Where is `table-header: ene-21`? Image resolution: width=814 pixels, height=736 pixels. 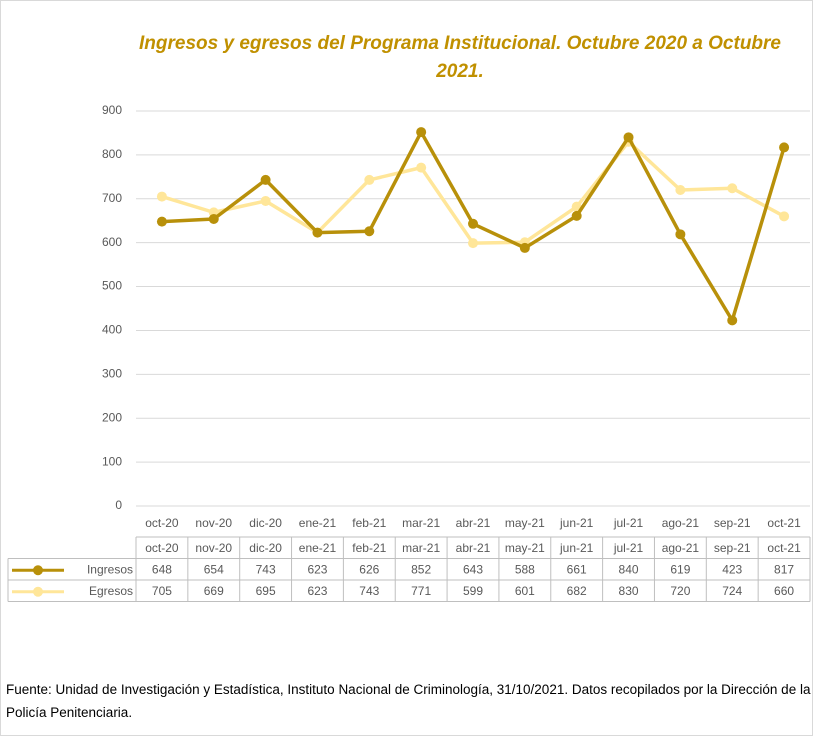 table-header: ene-21 is located at coordinates (318, 548).